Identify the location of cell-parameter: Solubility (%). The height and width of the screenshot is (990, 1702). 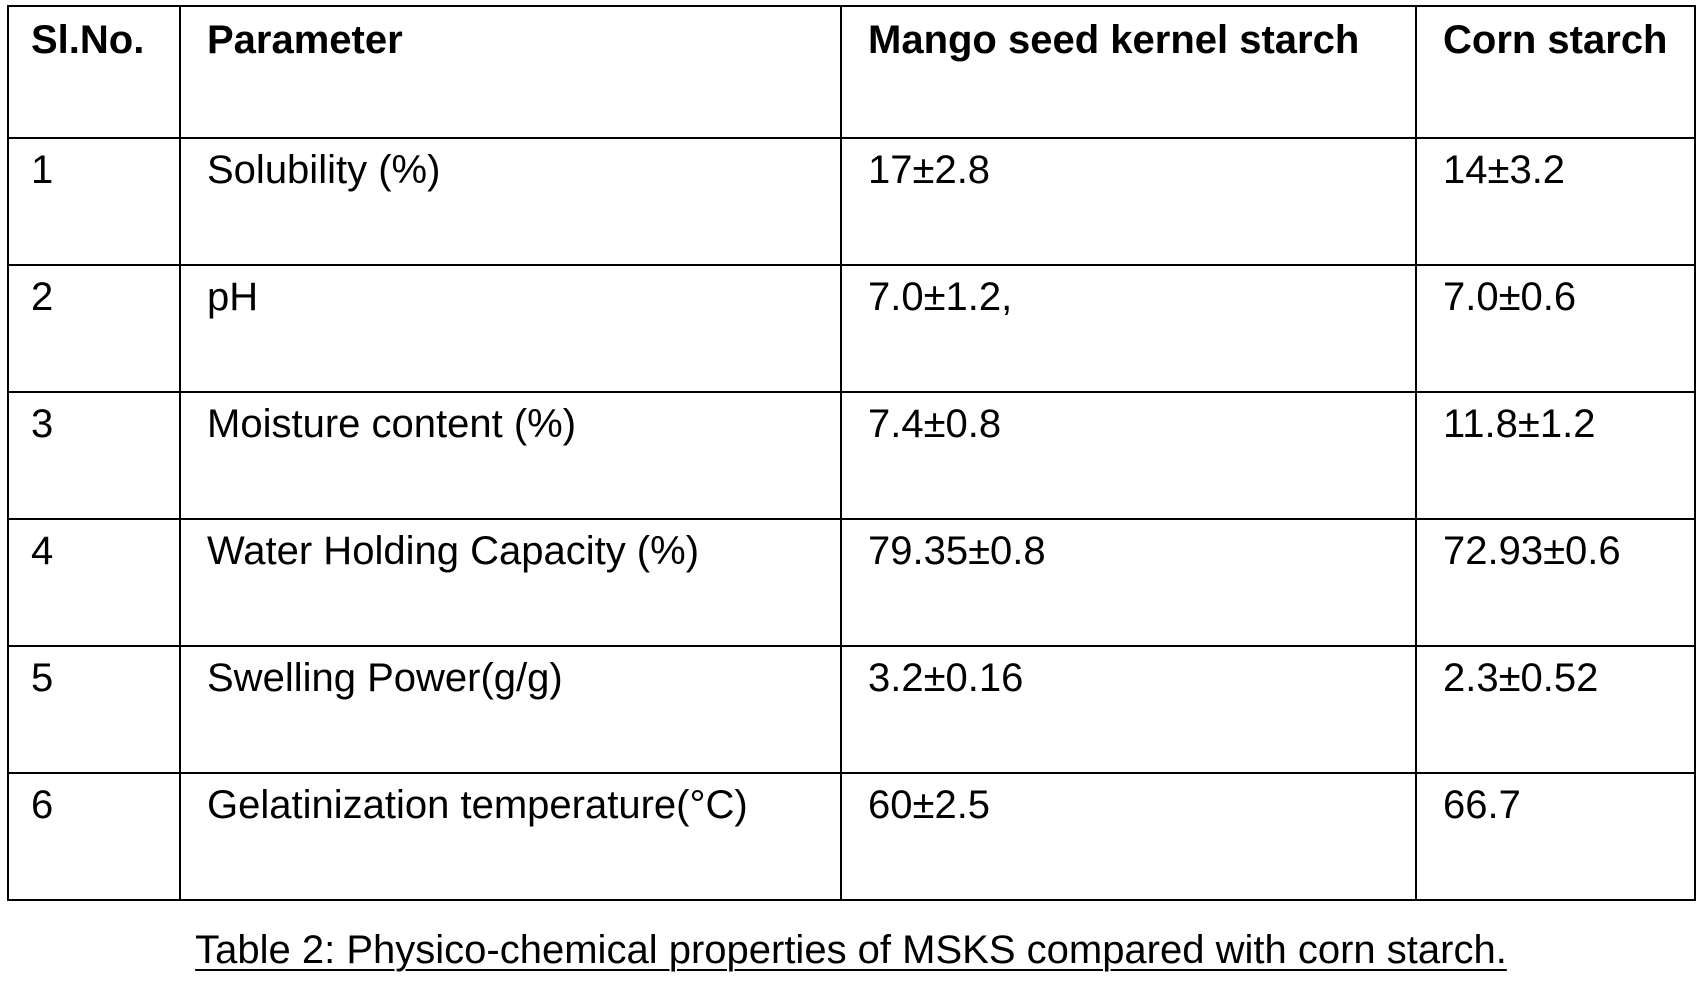
(510, 201).